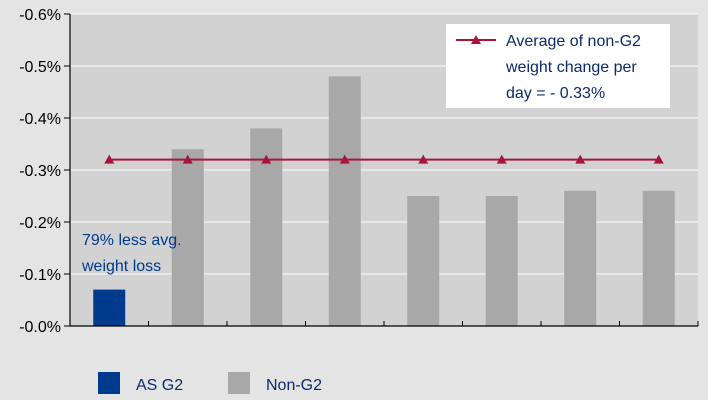 This screenshot has height=400, width=708. Describe the element at coordinates (40, 327) in the screenshot. I see `y-tick-label: -0.0%` at that location.